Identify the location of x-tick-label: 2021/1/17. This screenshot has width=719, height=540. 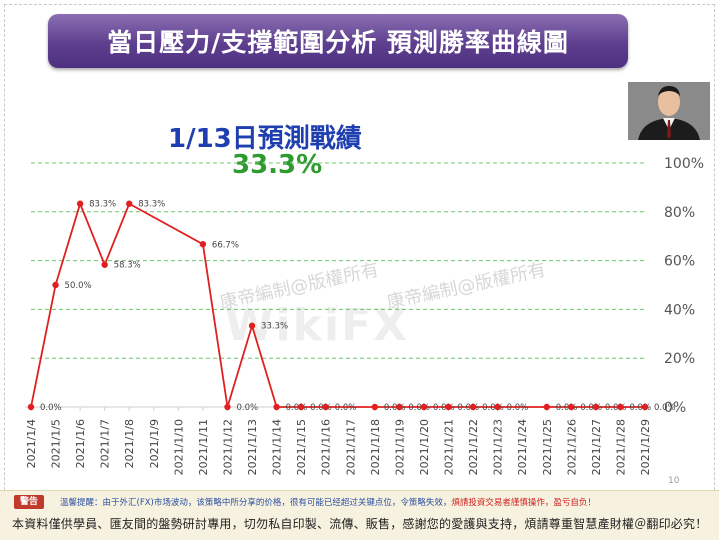
(350, 447).